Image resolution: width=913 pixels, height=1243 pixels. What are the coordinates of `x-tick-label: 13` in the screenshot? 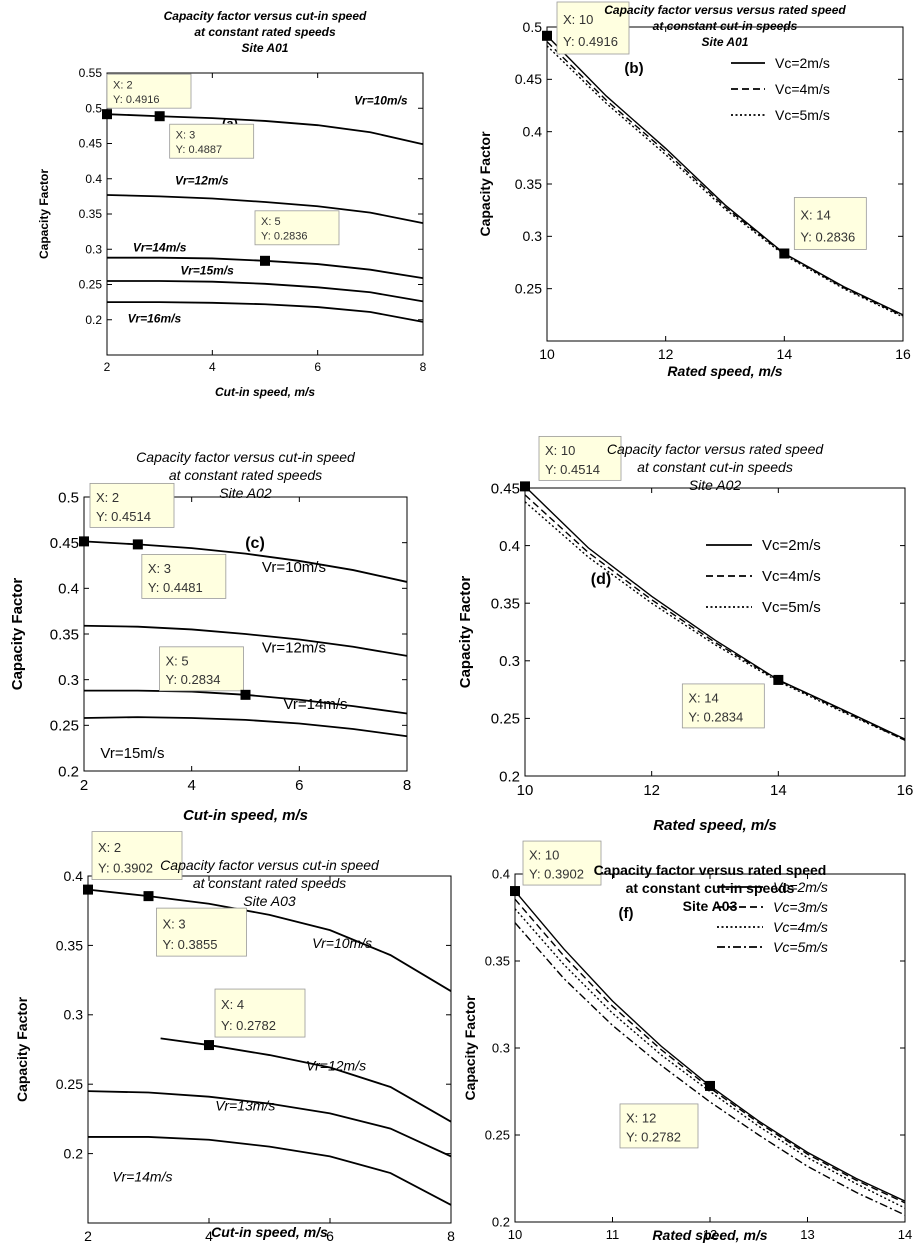 It's located at (807, 1234).